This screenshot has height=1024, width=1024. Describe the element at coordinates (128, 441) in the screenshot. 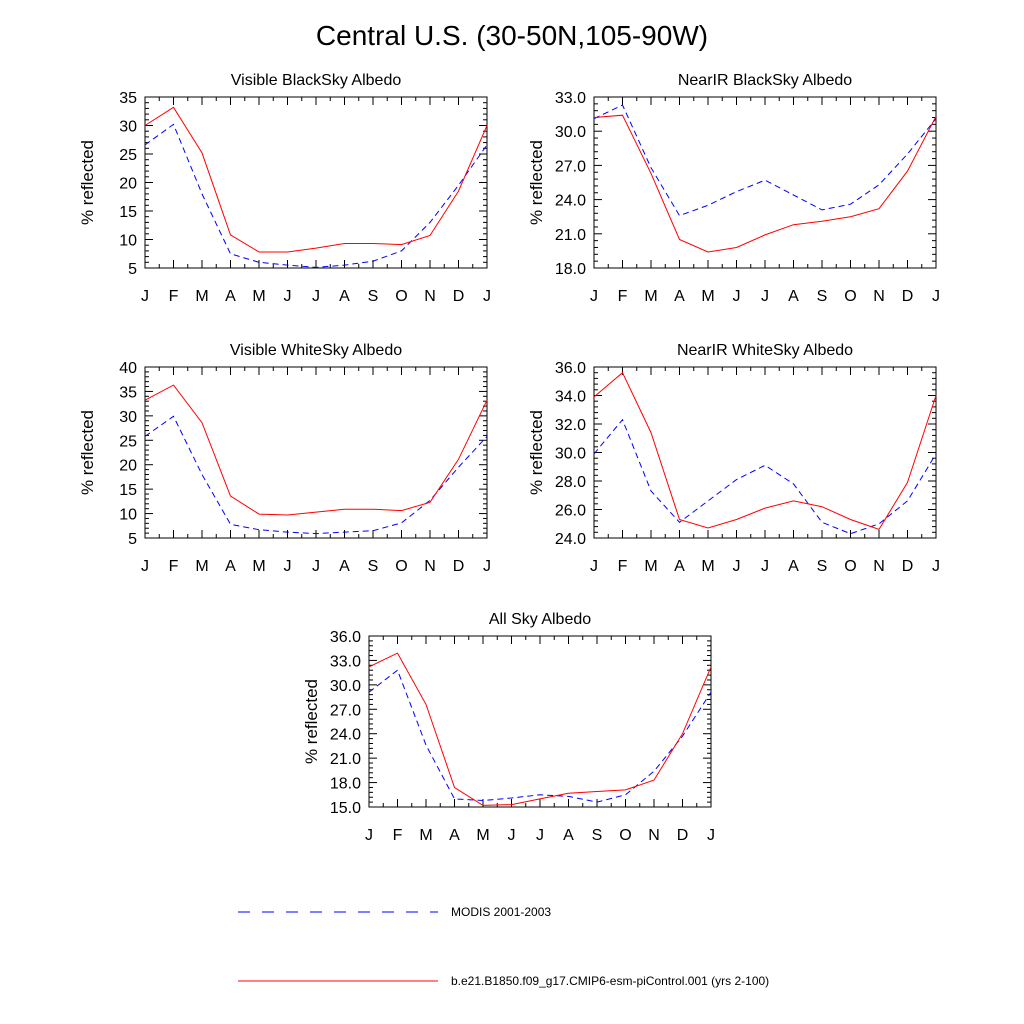

I see `y-tick-label: 25` at that location.